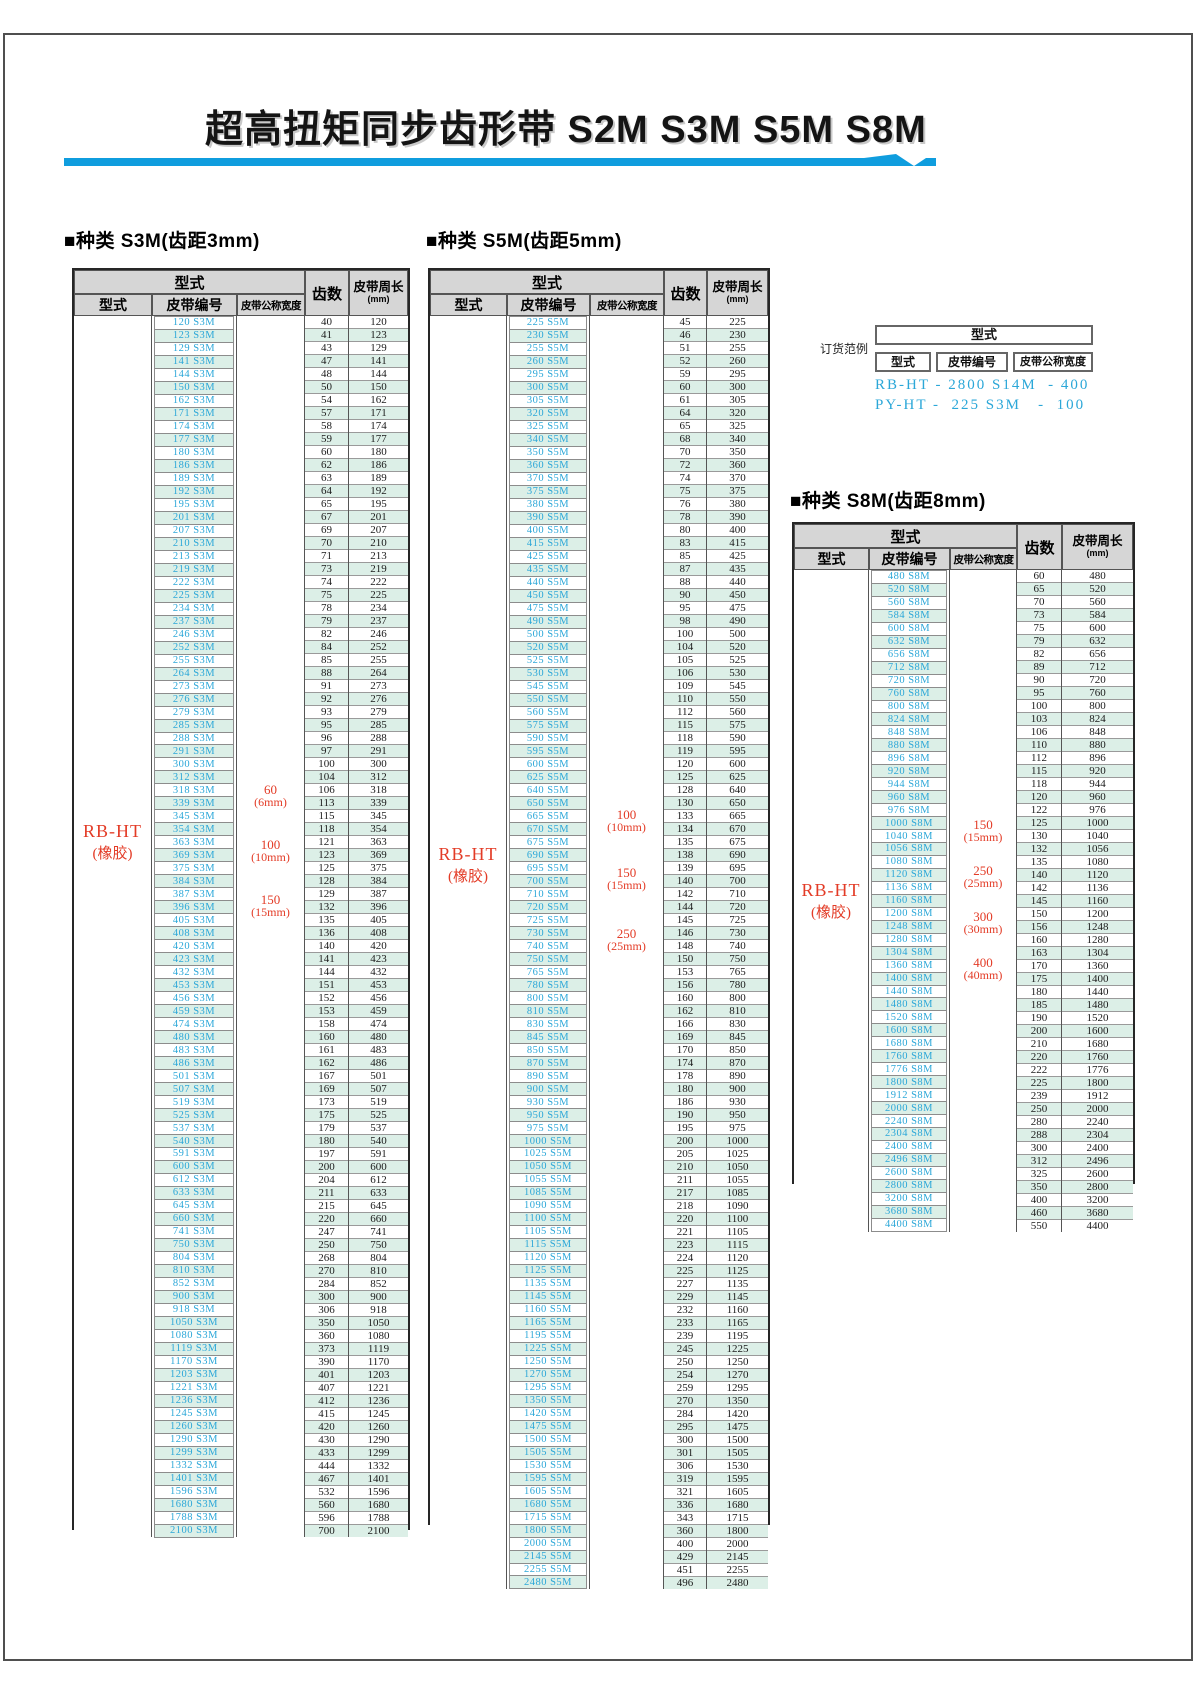 This screenshot has width=1200, height=1697. Describe the element at coordinates (909, 887) in the screenshot. I see `belt-no-cell: 1136 S8M` at that location.